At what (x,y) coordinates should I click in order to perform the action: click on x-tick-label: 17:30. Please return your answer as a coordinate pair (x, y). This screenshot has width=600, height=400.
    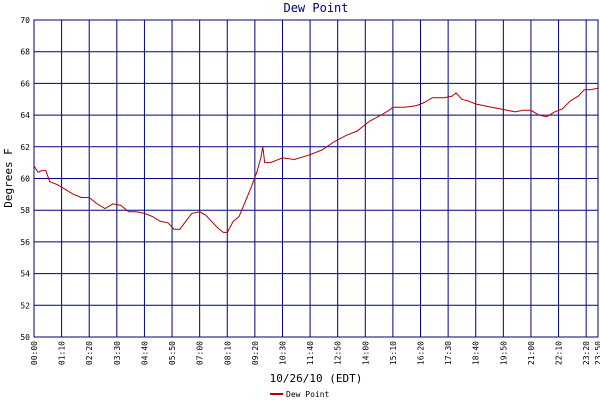
    Looking at the image, I should click on (448, 353).